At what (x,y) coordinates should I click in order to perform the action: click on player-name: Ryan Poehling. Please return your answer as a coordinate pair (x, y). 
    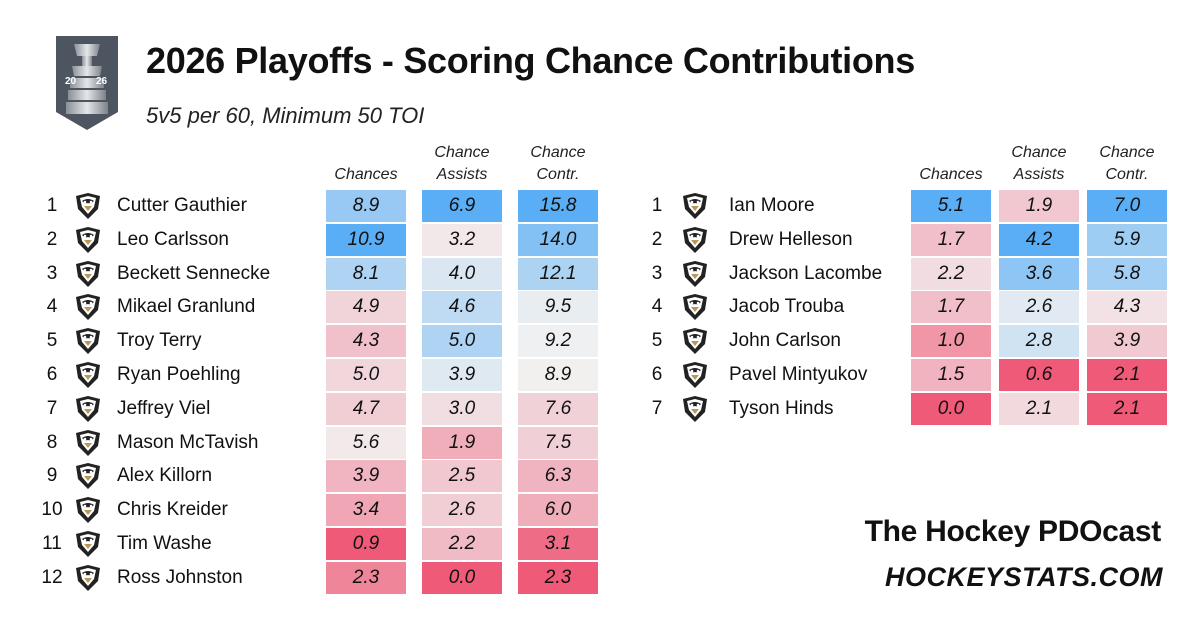
    Looking at the image, I should click on (179, 374).